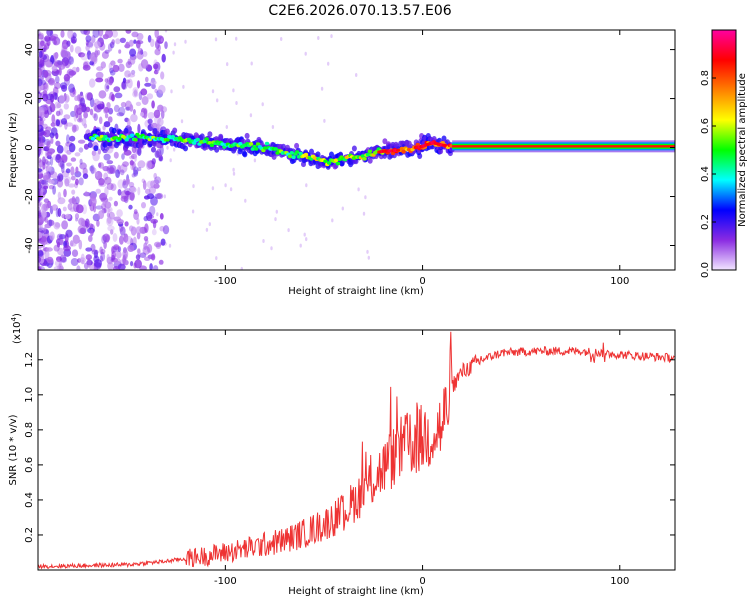  I want to click on x-tick-label: 100, so click(619, 281).